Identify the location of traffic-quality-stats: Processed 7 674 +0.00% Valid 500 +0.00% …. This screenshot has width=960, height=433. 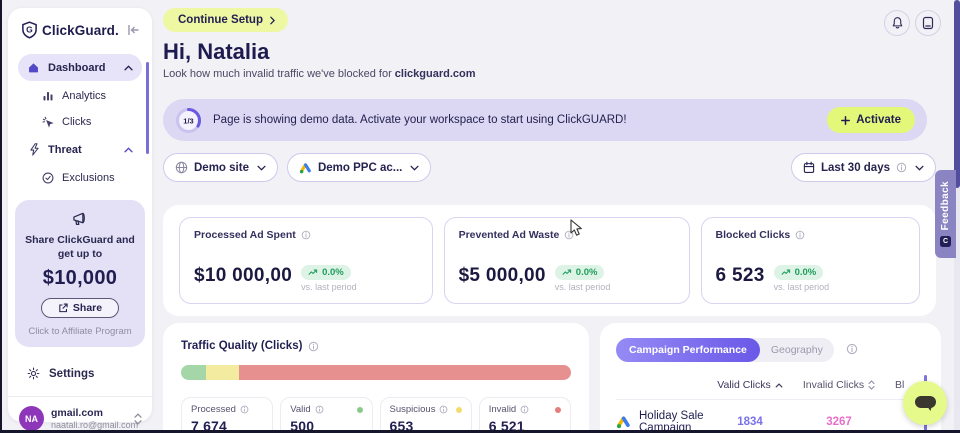
(376, 415).